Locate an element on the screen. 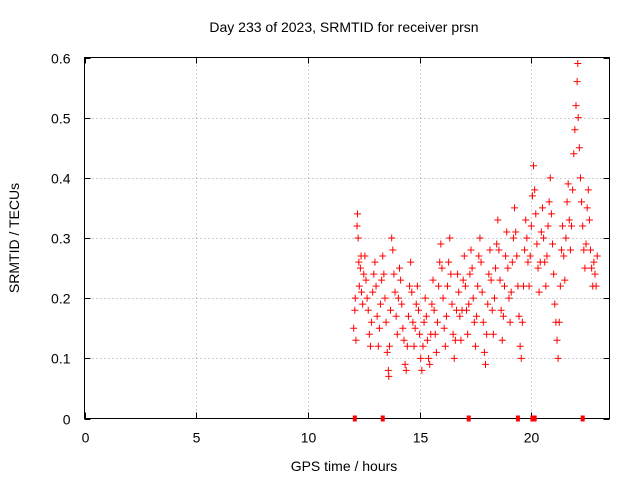 The image size is (640, 480). y-tick-labels: 0 0.1 0.2 0.3 0.4 0.5 0.6 is located at coordinates (61, 239).